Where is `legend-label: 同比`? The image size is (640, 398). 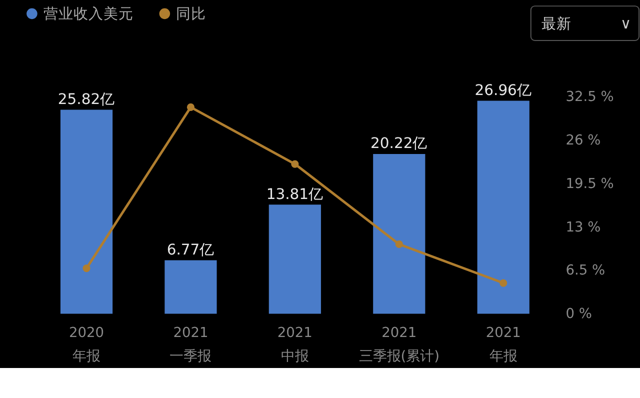
legend-label: 同比 is located at coordinates (191, 14).